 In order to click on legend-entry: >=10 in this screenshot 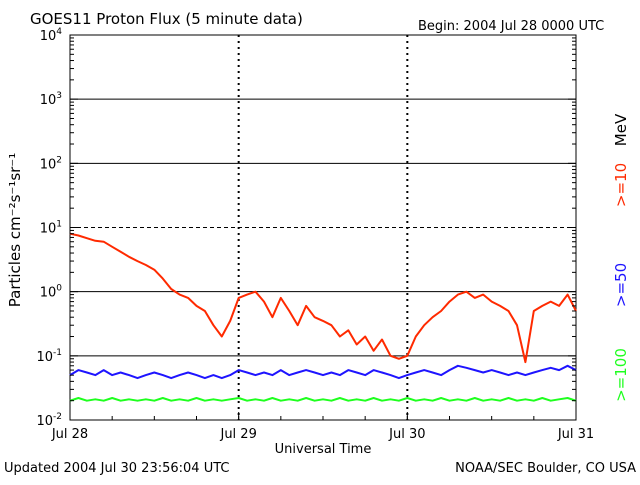, I will do `click(621, 185)`.